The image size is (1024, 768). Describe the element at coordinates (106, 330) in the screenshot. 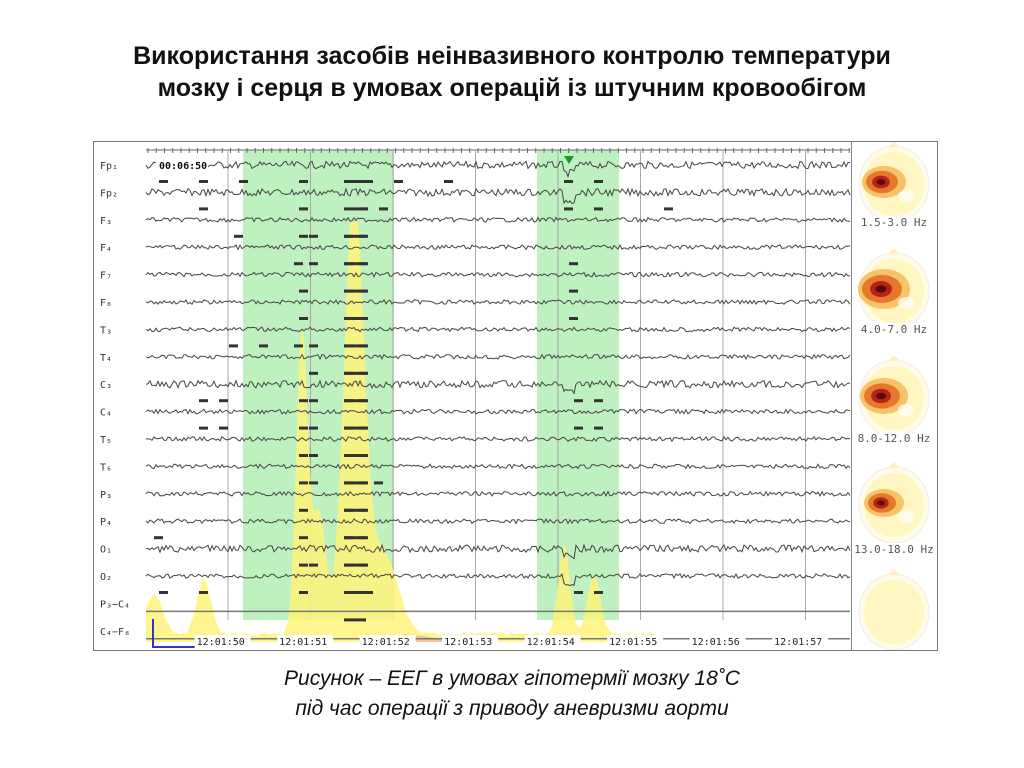

I see `channel-label: T₃` at that location.